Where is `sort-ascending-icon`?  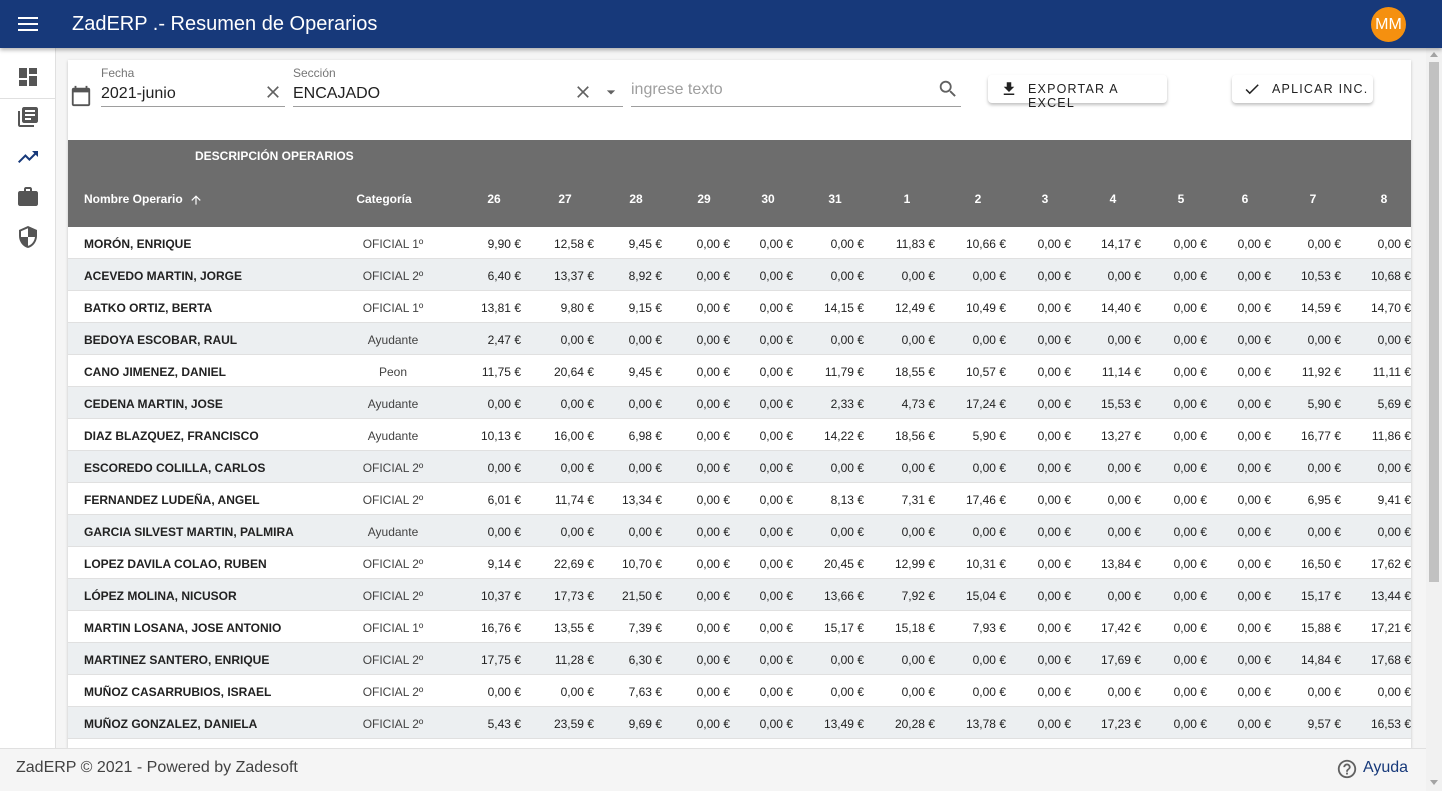
sort-ascending-icon is located at coordinates (196, 200).